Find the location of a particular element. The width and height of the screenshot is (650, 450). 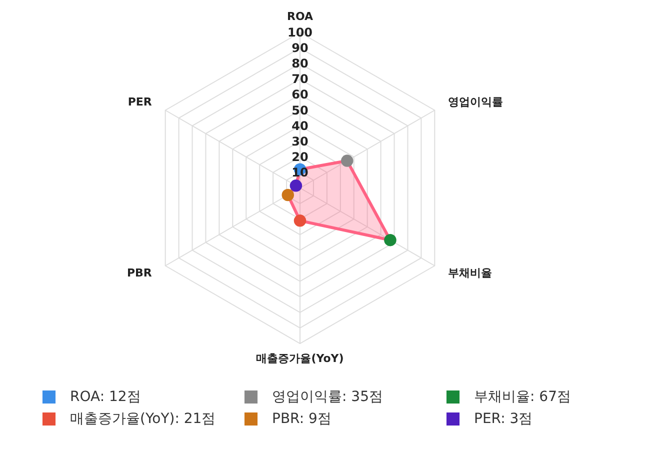

y-tick-label: 20 is located at coordinates (300, 157).